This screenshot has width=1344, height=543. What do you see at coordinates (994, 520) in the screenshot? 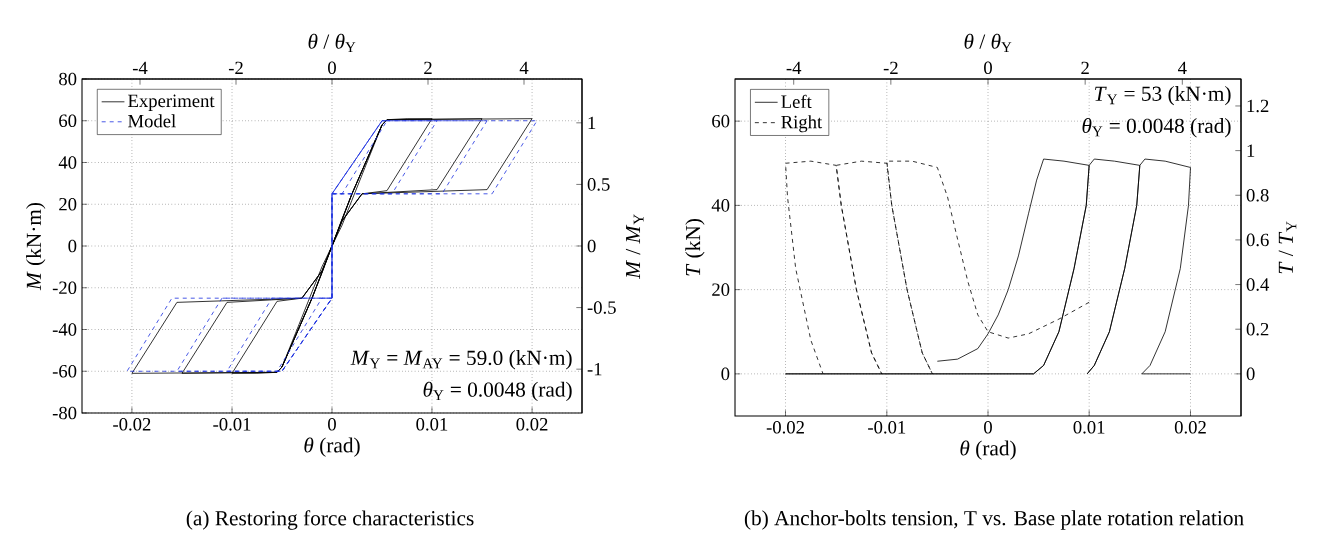
I see `text: (b) Anchor-bolts tension, T vs. Base plate rotation relation` at bounding box center [994, 520].